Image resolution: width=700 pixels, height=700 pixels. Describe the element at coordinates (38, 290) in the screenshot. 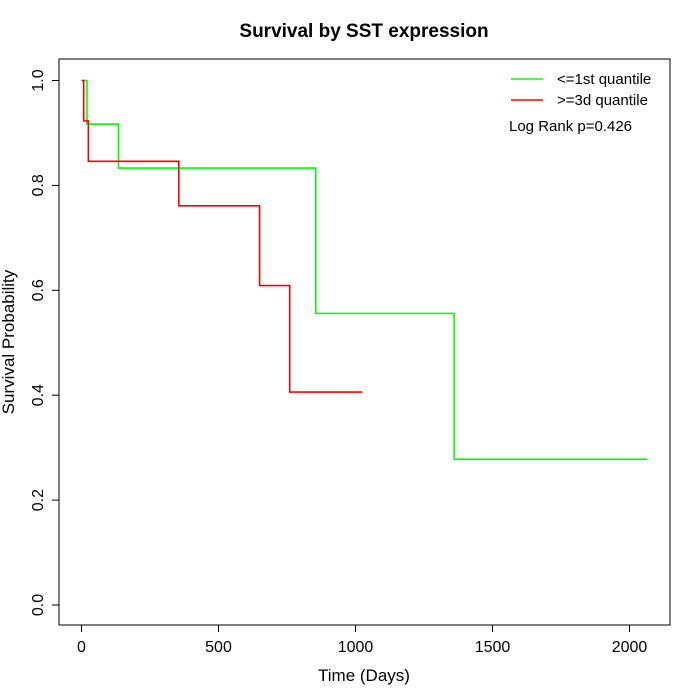

I see `y-tick-label: 0.6` at that location.